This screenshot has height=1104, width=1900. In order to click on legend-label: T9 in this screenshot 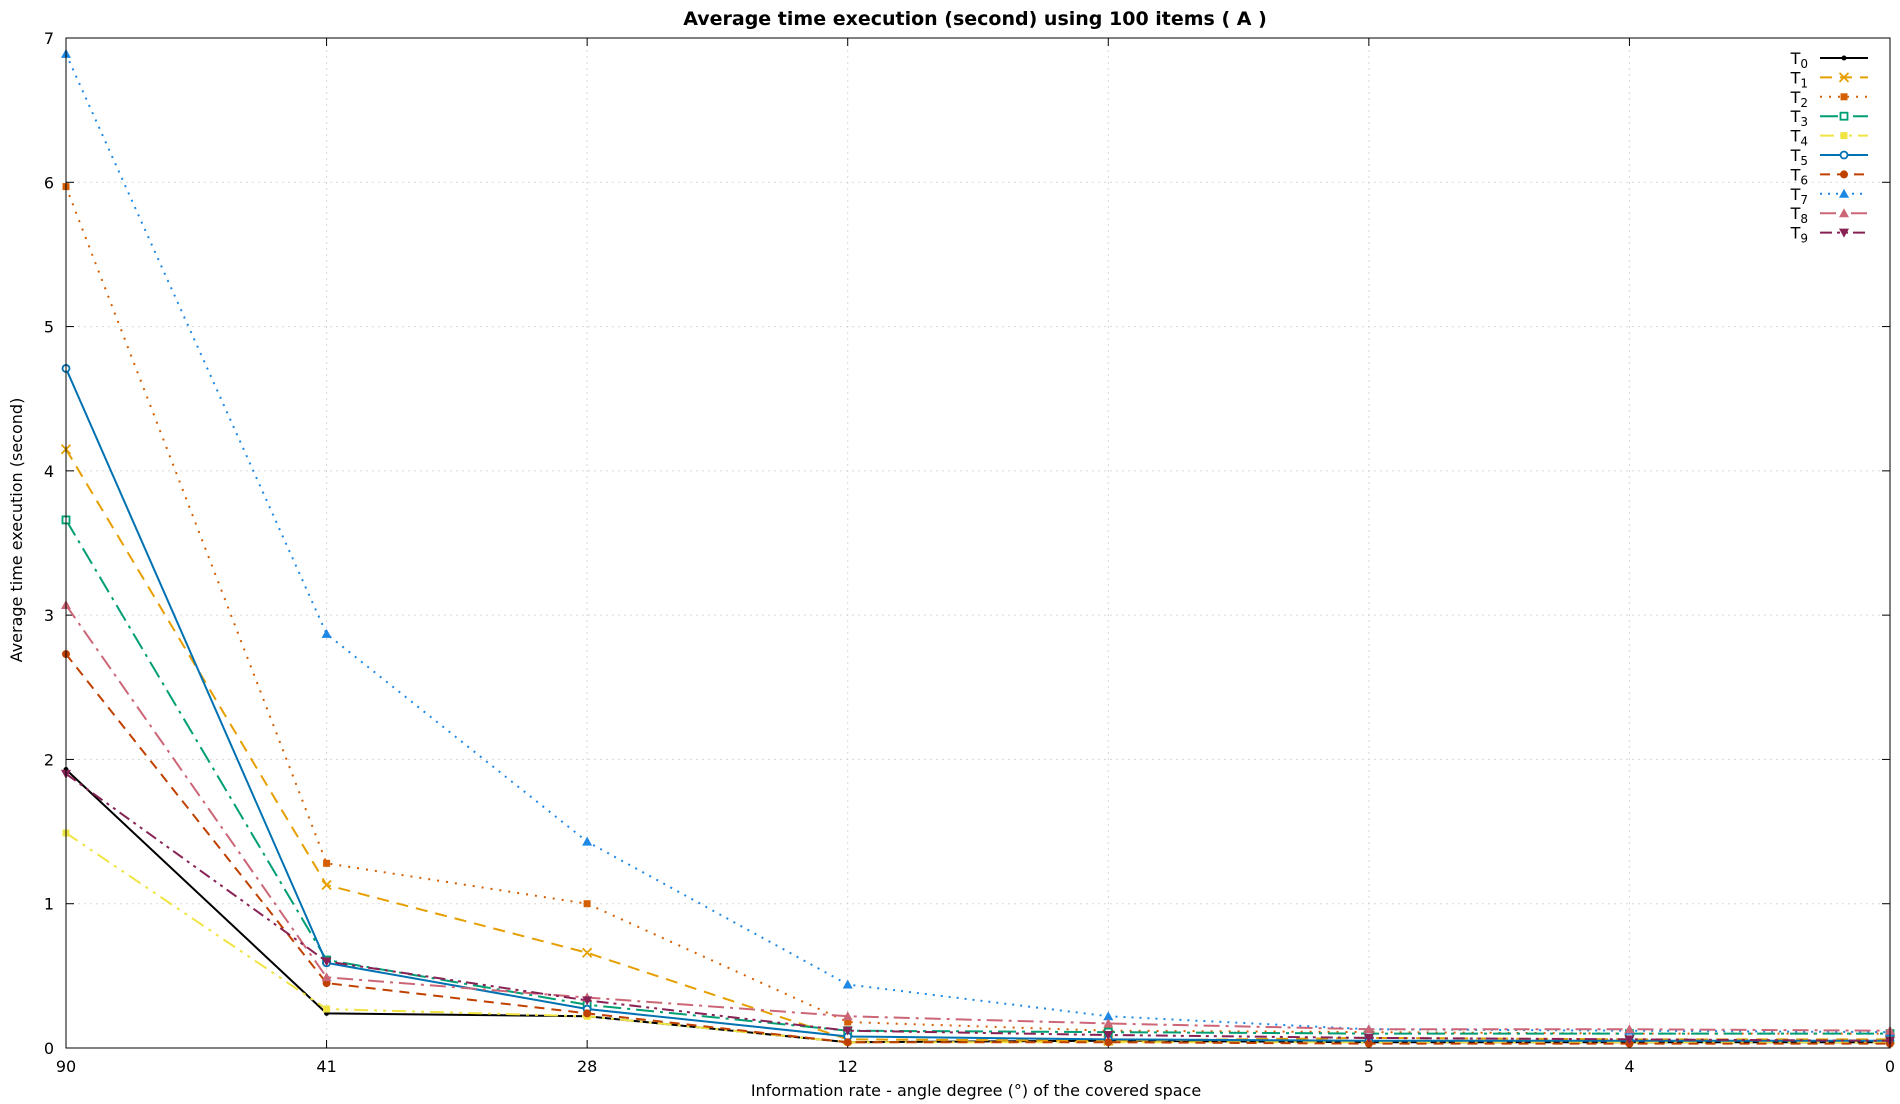, I will do `click(1799, 235)`.